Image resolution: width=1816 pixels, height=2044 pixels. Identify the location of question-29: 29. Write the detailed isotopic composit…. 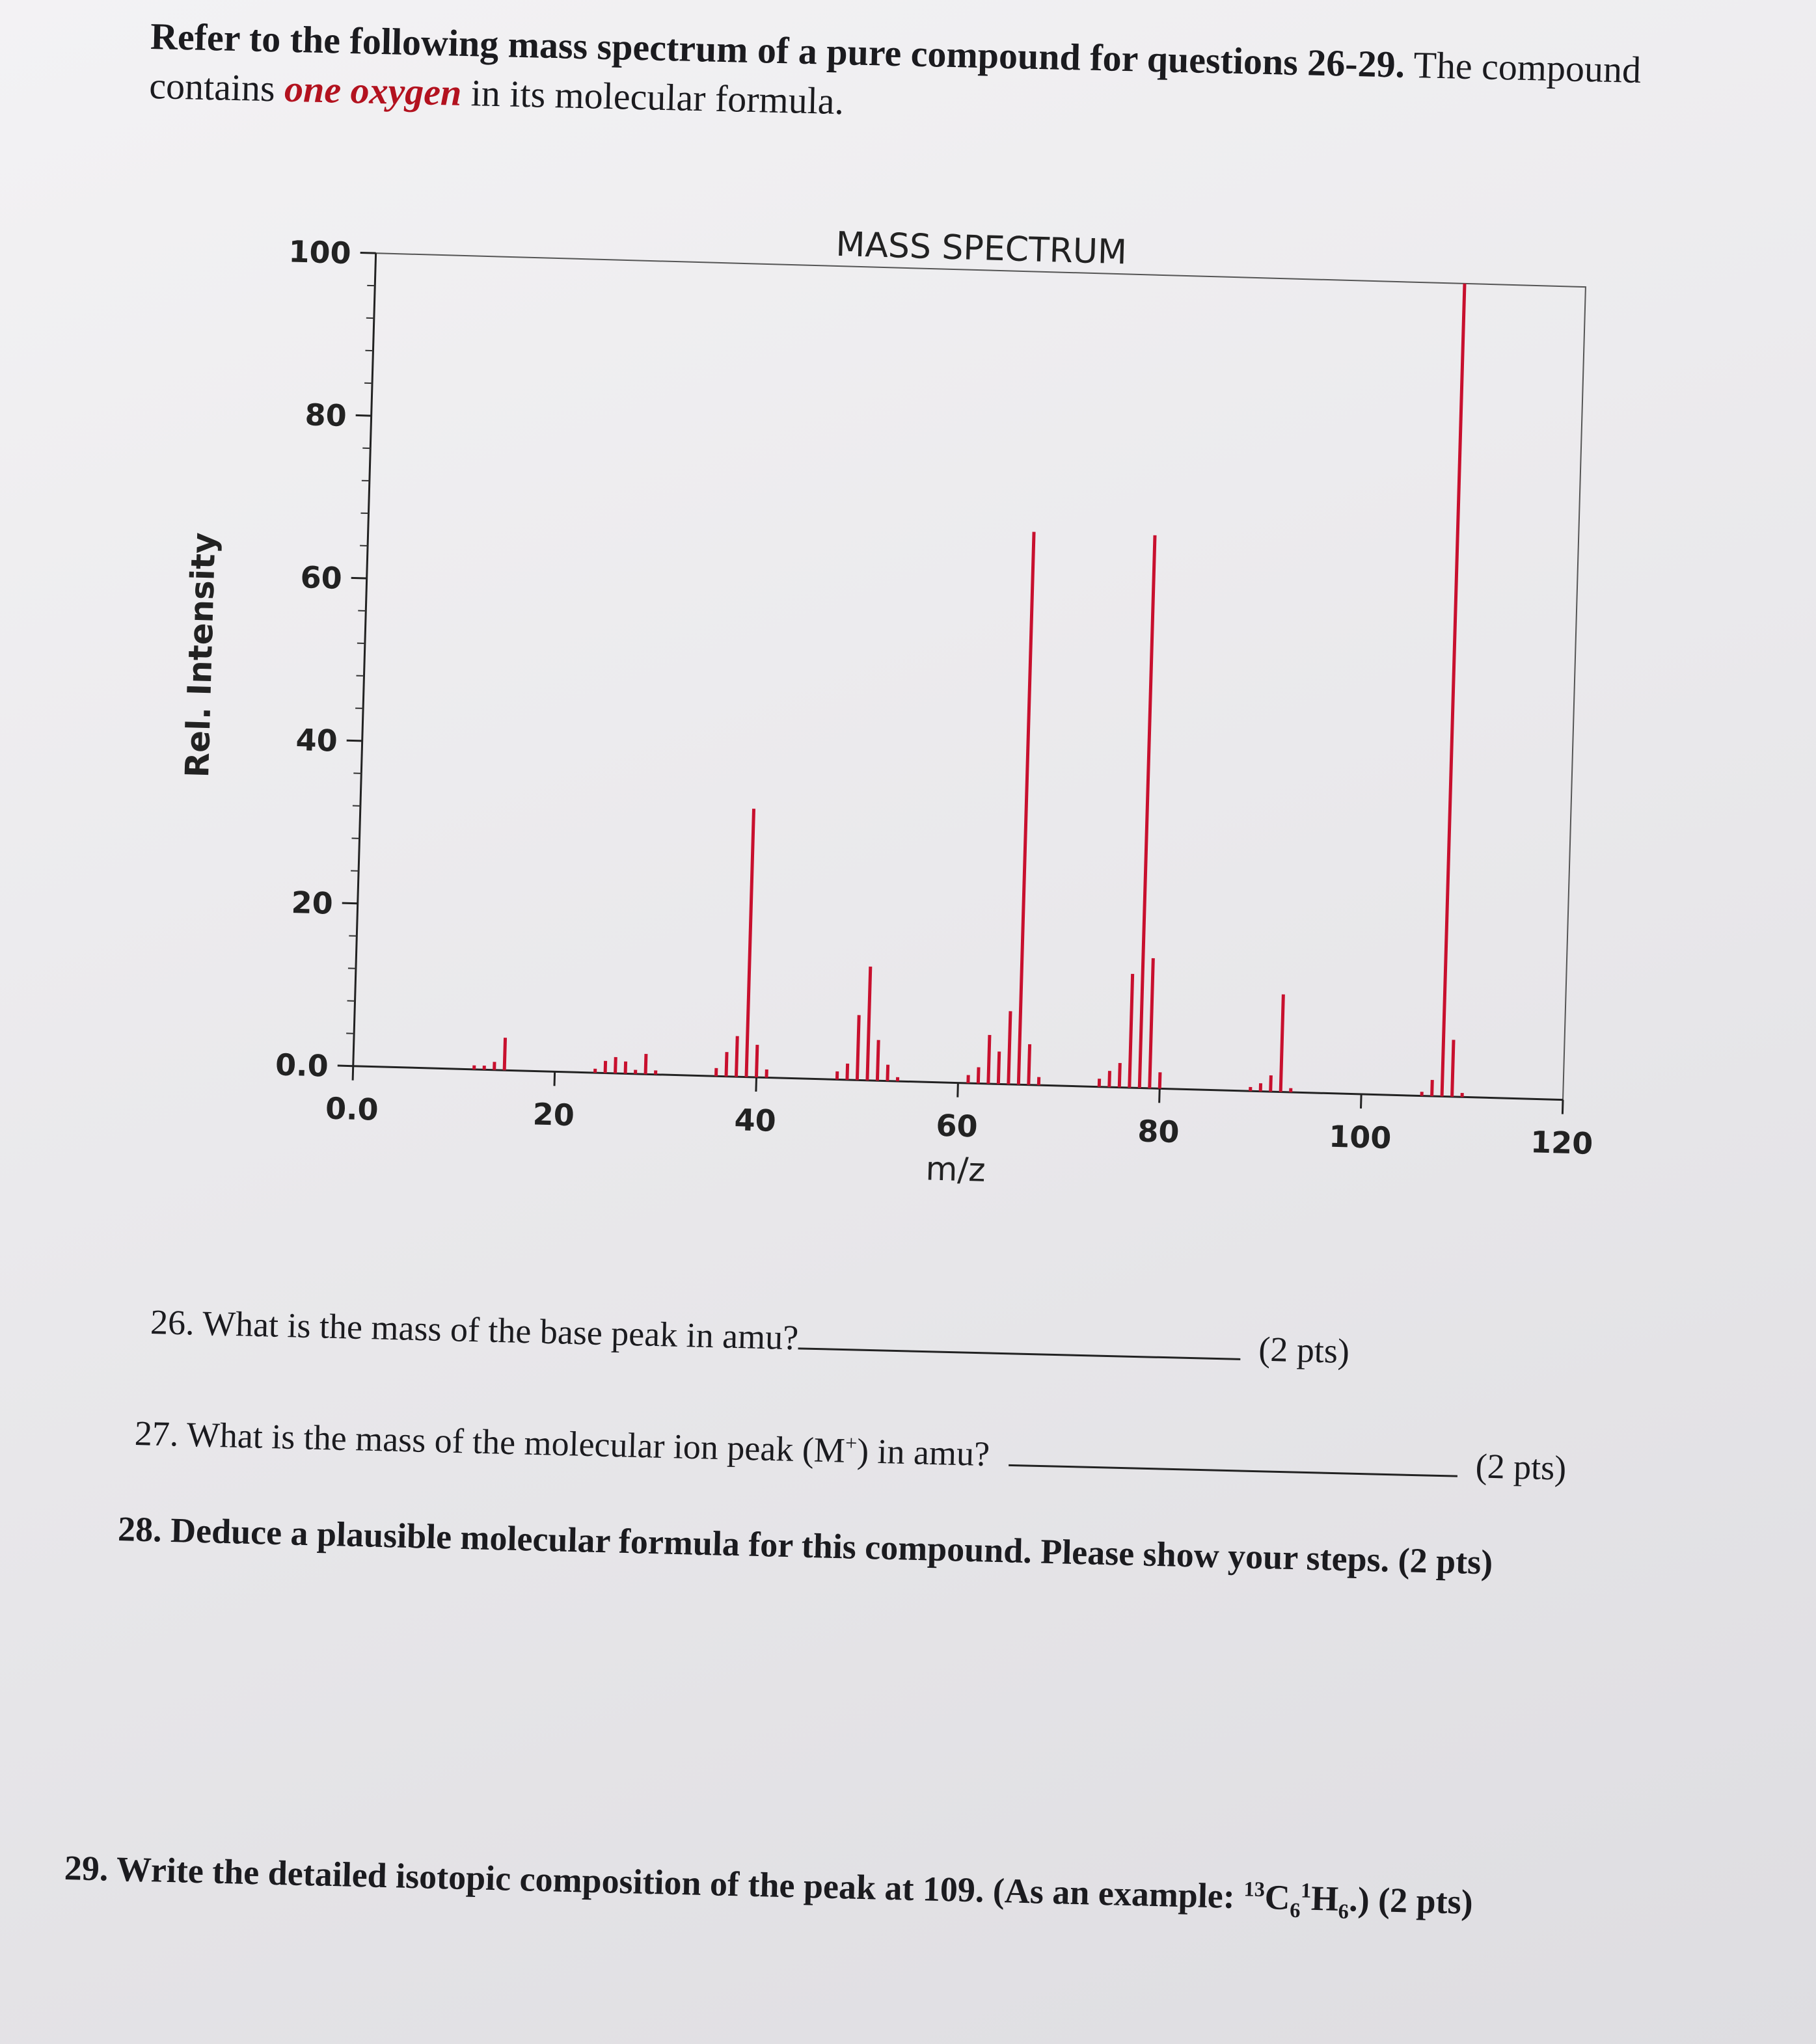
(769, 1888).